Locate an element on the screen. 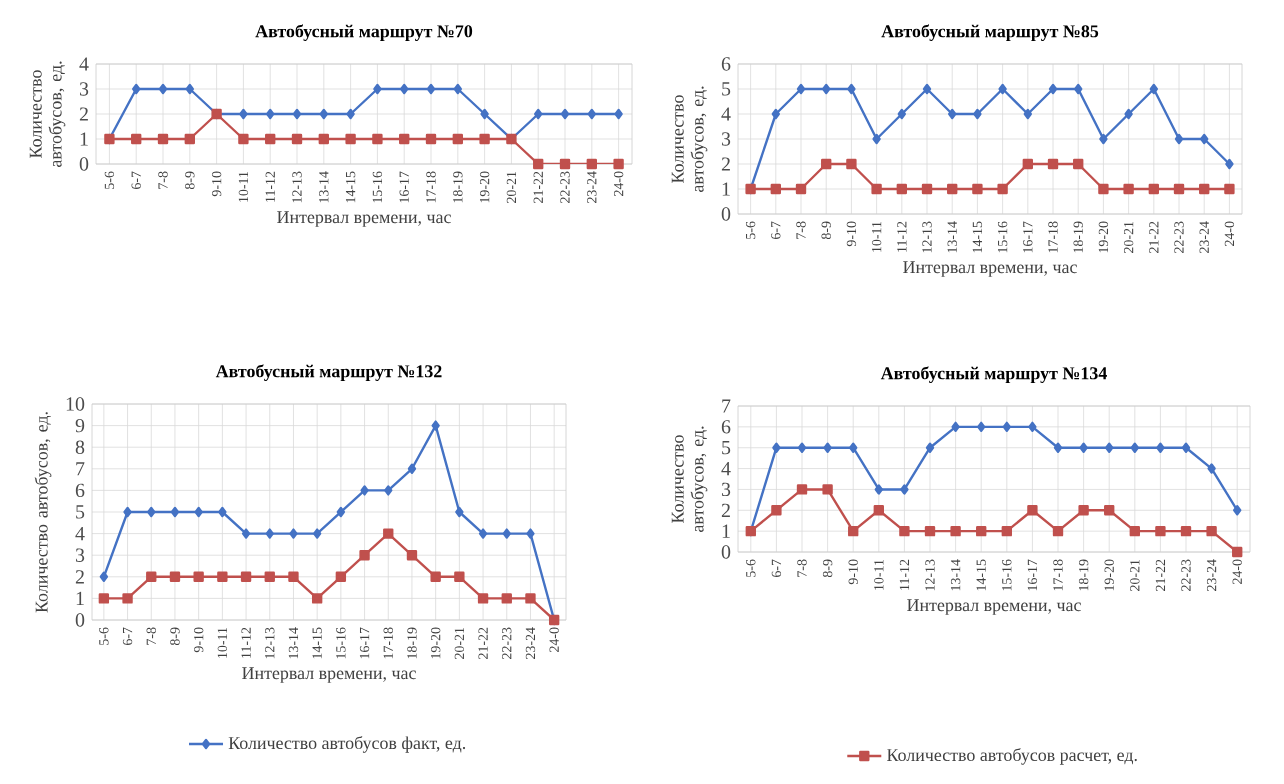 The image size is (1284, 784). legend-label: Количество автобусов факт, ед. is located at coordinates (347, 744).